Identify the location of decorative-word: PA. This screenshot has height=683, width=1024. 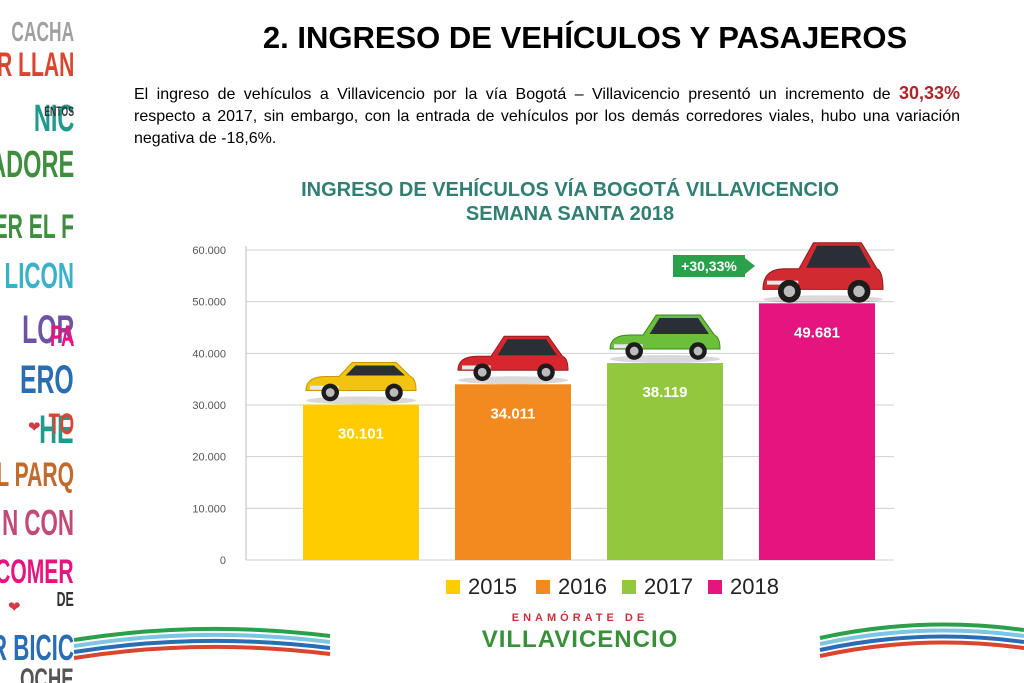
(61, 336).